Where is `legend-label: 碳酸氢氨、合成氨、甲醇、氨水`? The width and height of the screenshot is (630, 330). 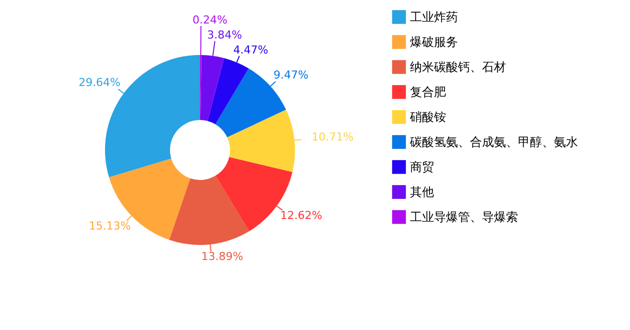 legend-label: 碳酸氢氨、合成氨、甲醇、氨水 is located at coordinates (493, 142).